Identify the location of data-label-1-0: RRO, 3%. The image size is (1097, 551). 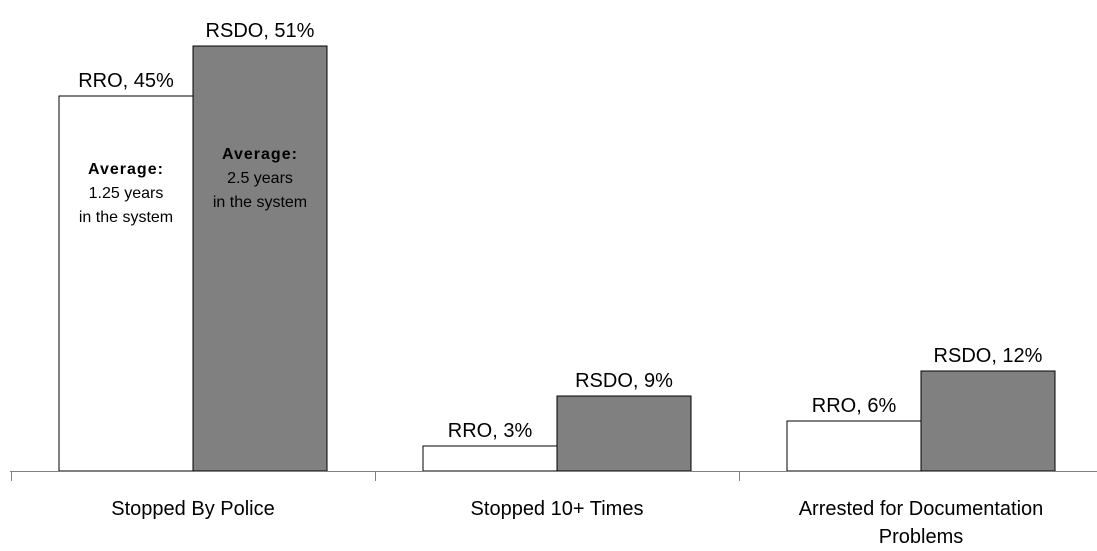
(490, 431).